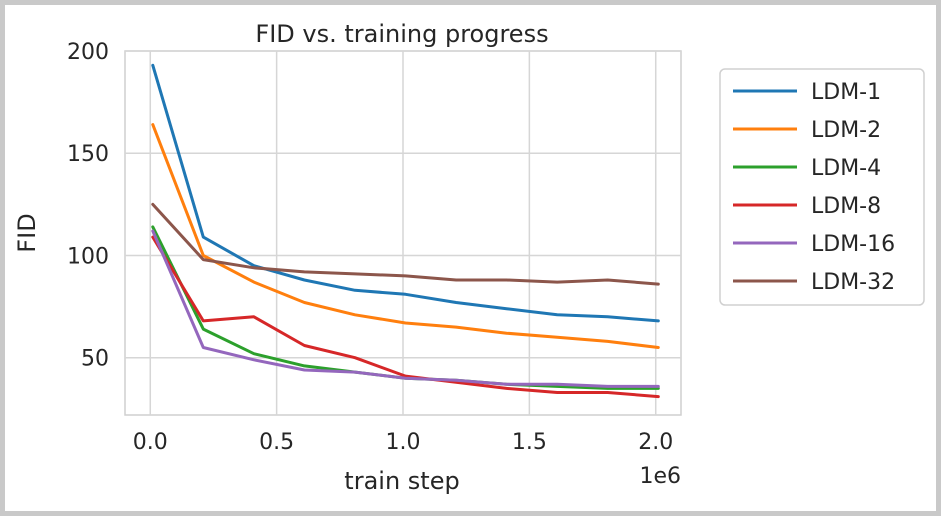  Describe the element at coordinates (846, 130) in the screenshot. I see `legend-label: LDM-2` at that location.